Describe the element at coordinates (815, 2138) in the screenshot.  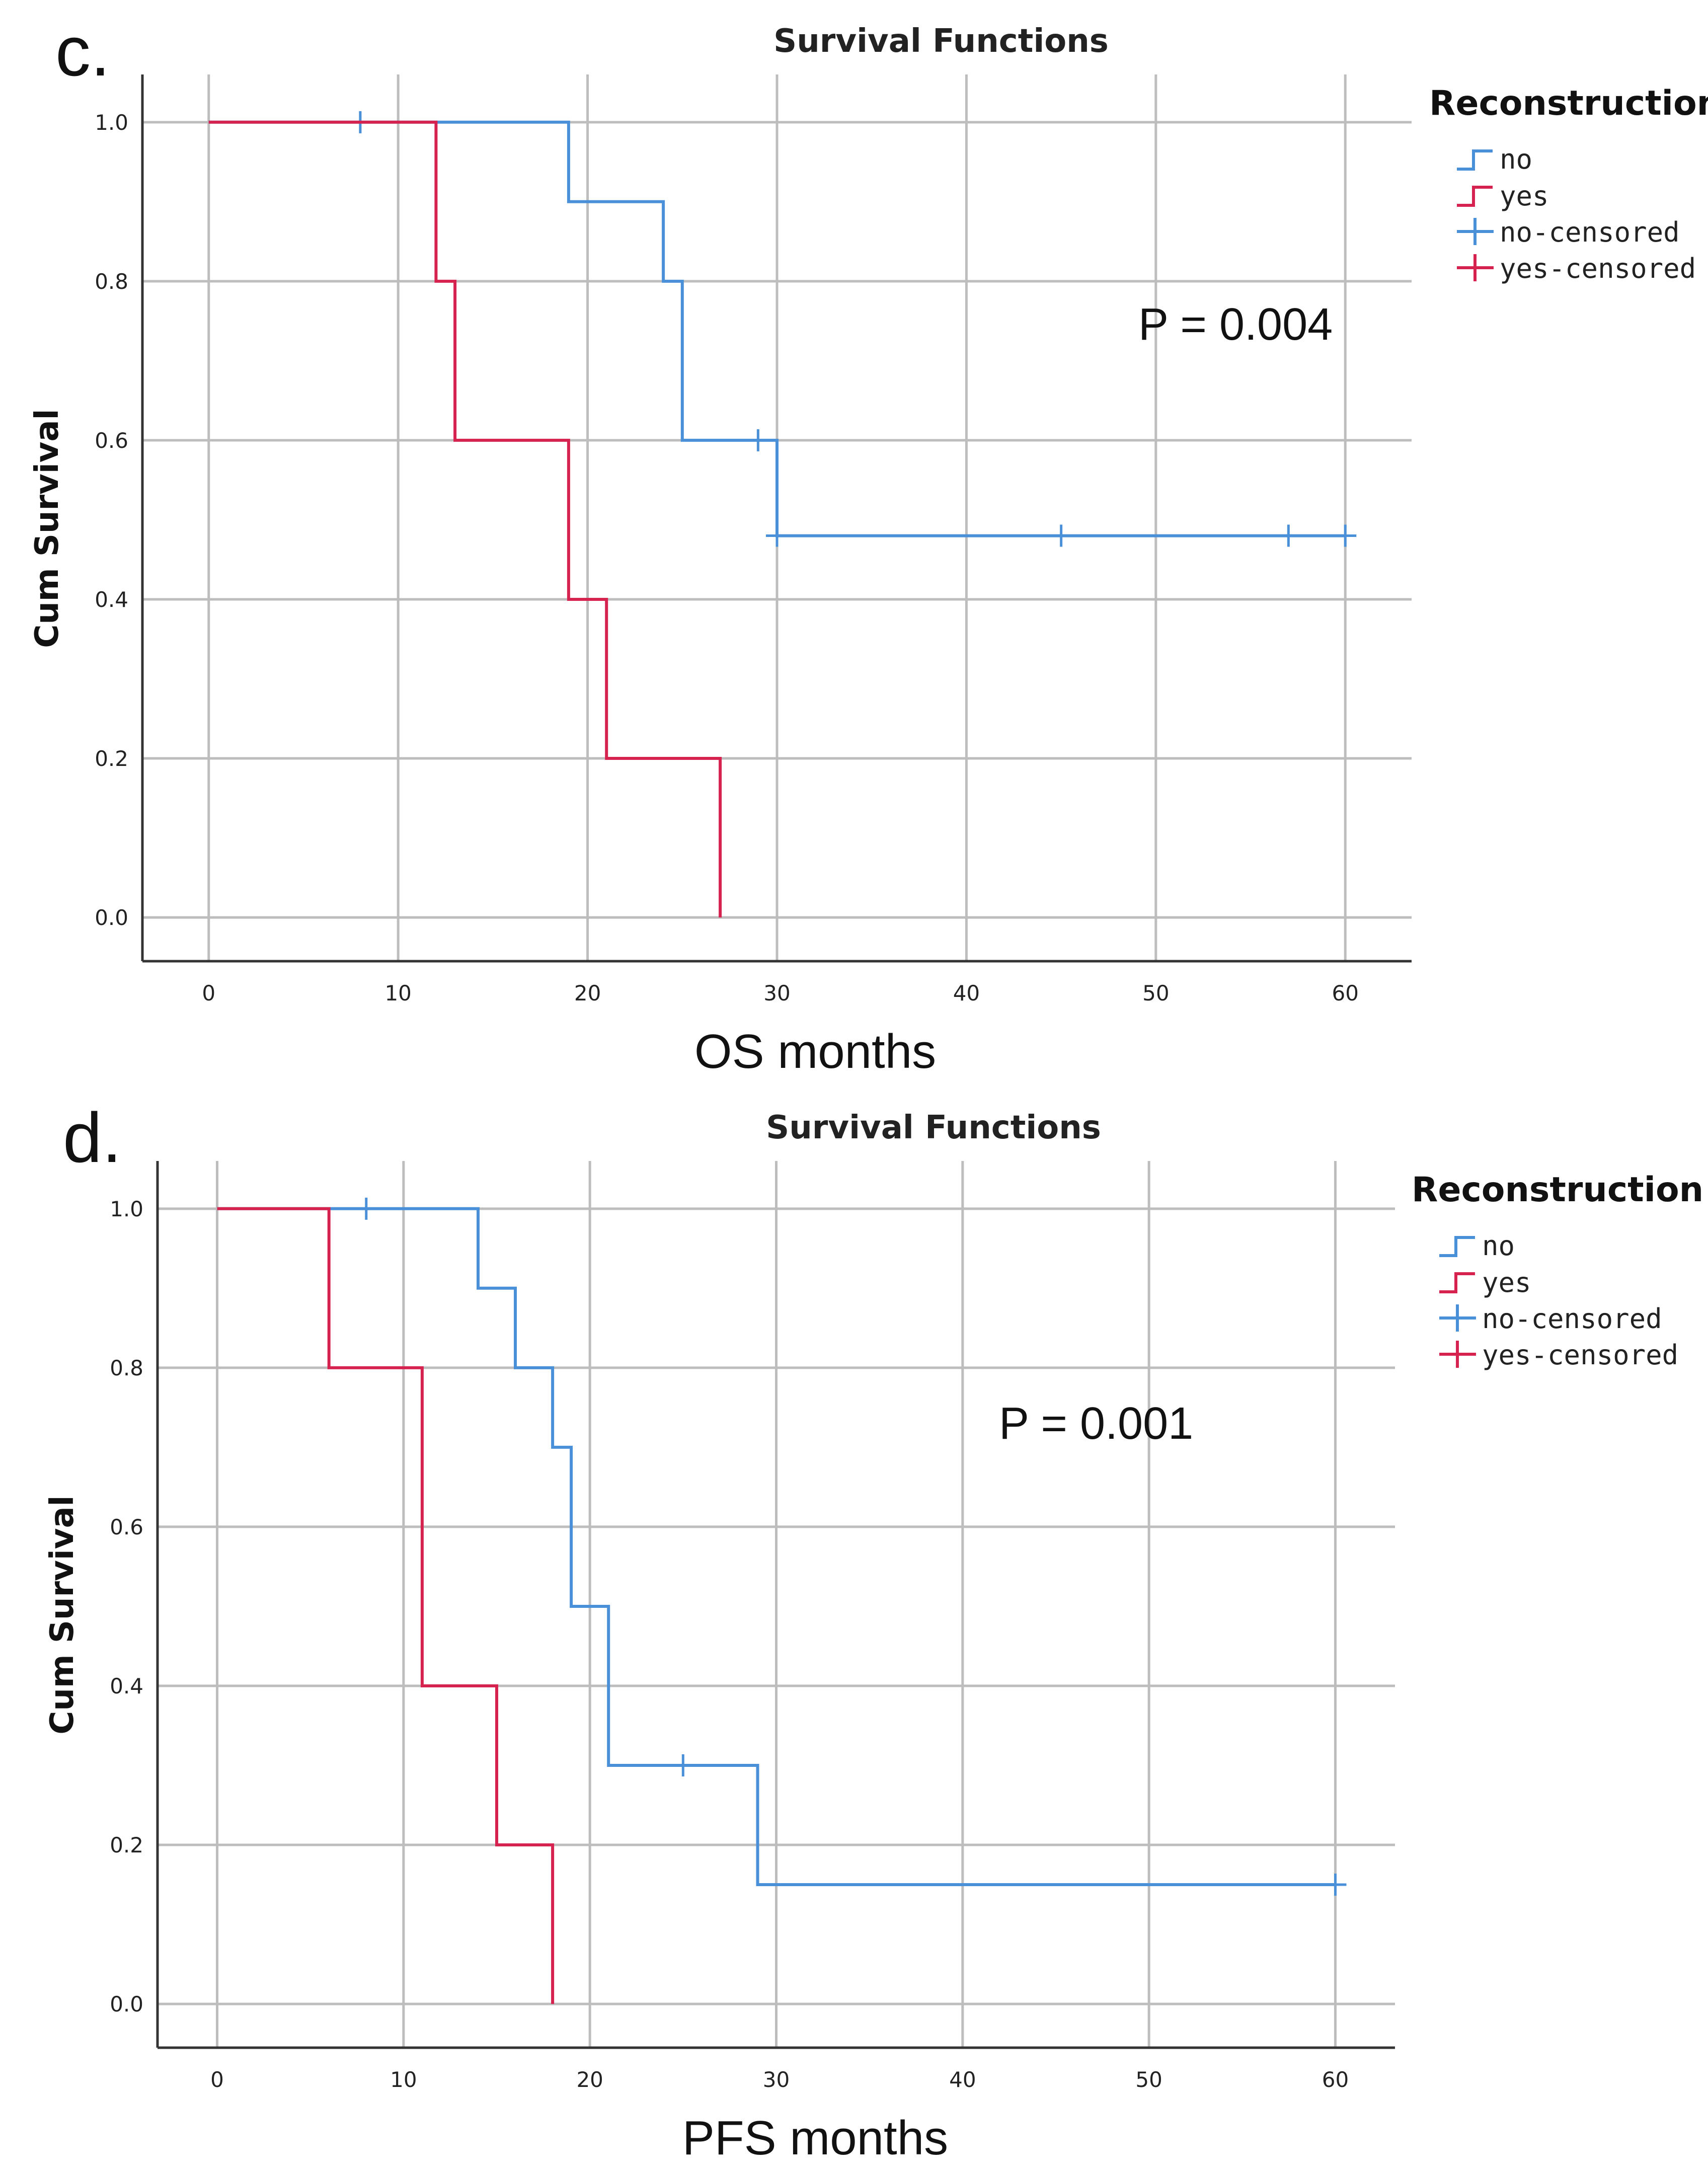
I see `x-axis-label: PFS months` at that location.